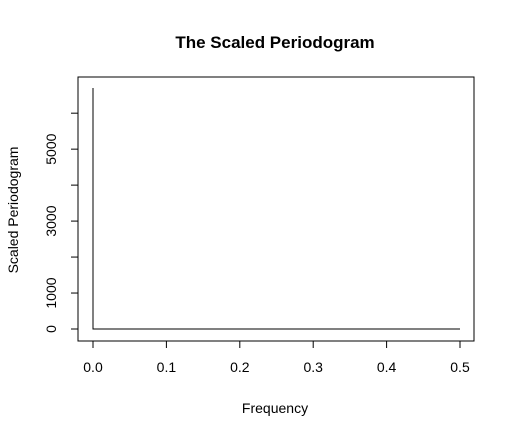 The image size is (515, 442). I want to click on y-tick-label: 5000, so click(51, 148).